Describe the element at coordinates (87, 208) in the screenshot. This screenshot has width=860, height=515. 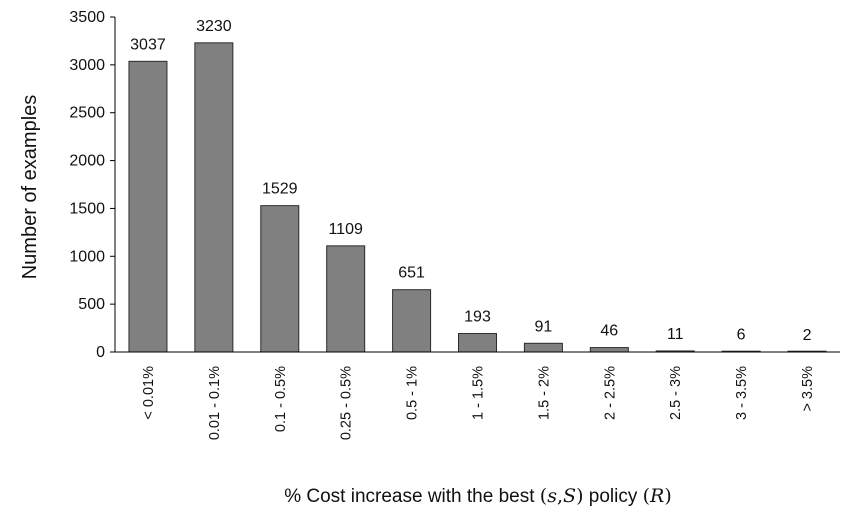
I see `y-tick-label: 1500` at that location.